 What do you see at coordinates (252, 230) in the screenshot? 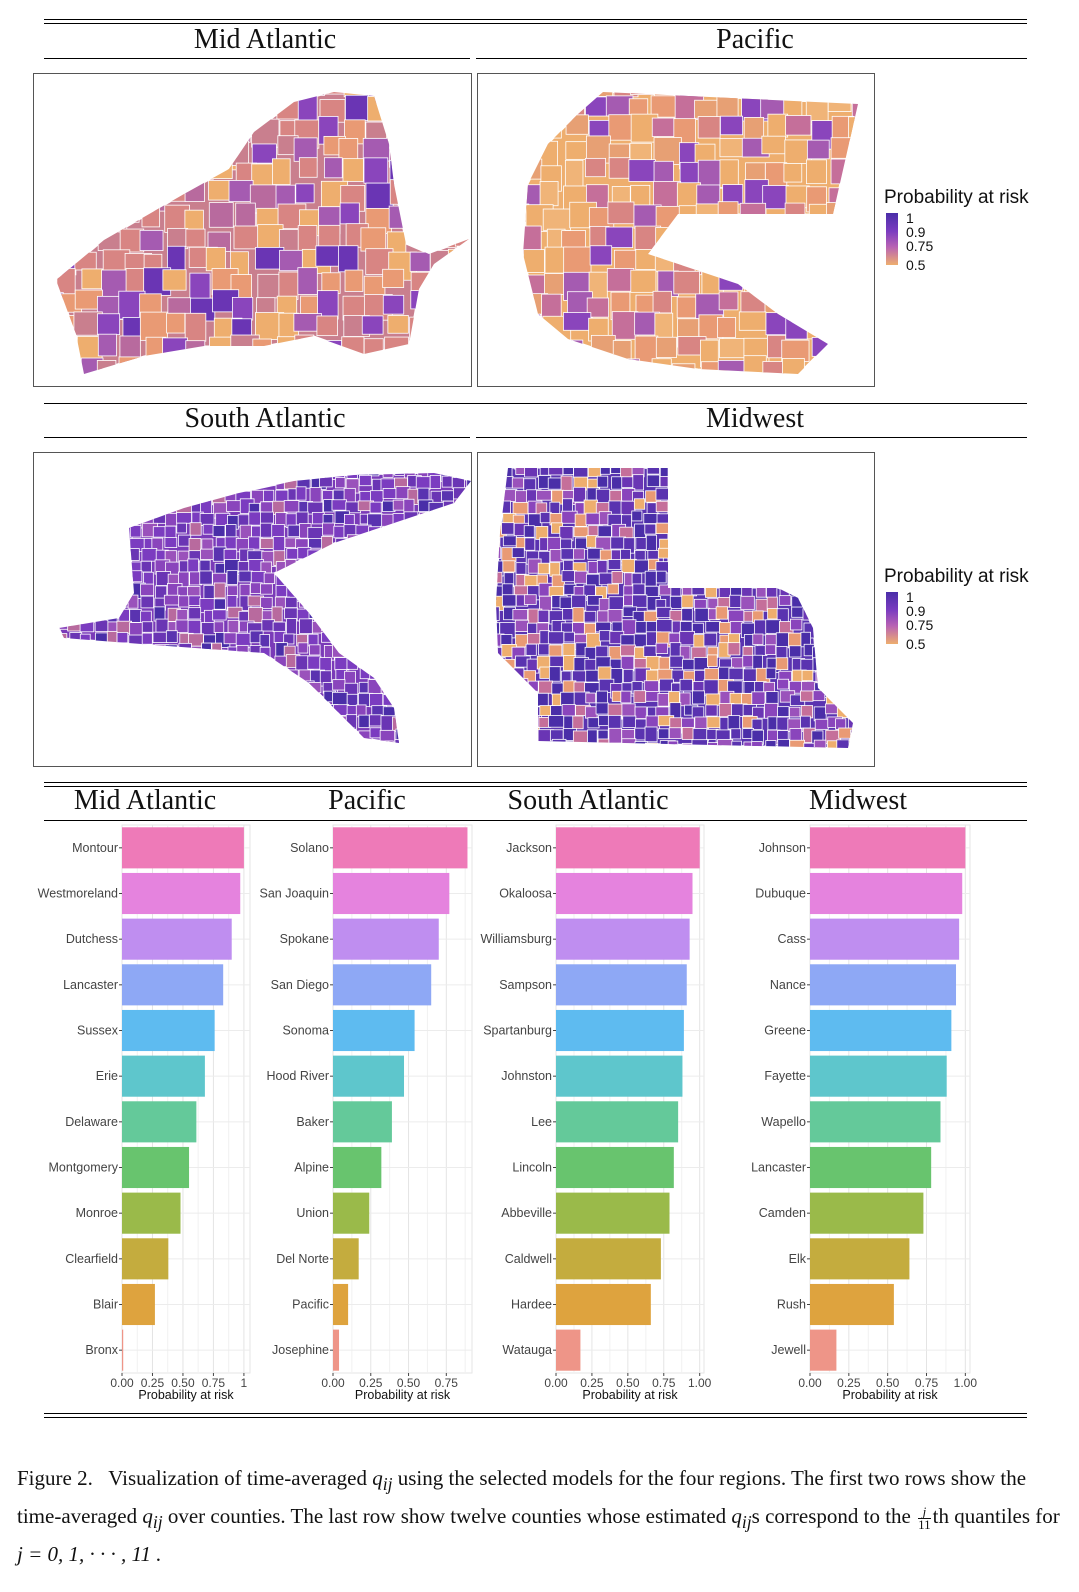
I see `map-panel-mid-atlantic` at bounding box center [252, 230].